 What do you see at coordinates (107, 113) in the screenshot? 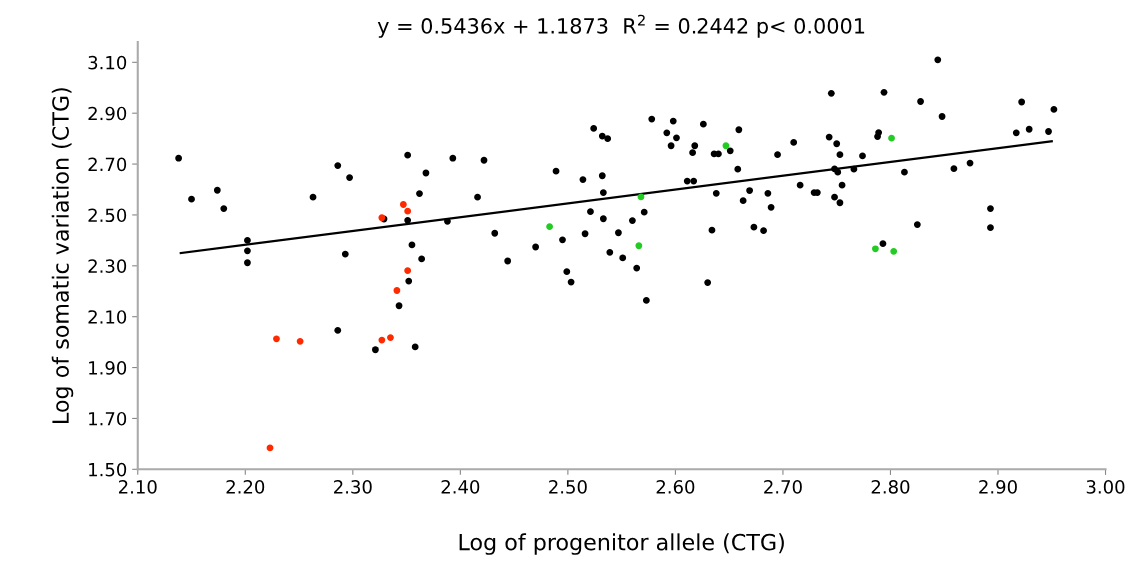
I see `y-tick-label: 2.90` at bounding box center [107, 113].